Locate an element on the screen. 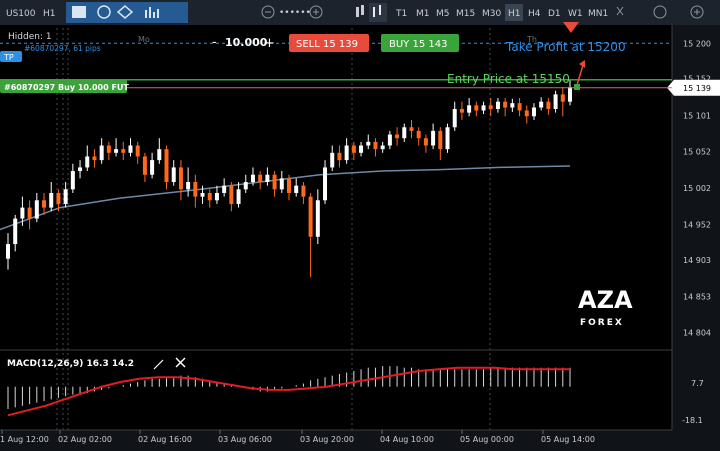  tp-marker-icon is located at coordinates (571, 27).